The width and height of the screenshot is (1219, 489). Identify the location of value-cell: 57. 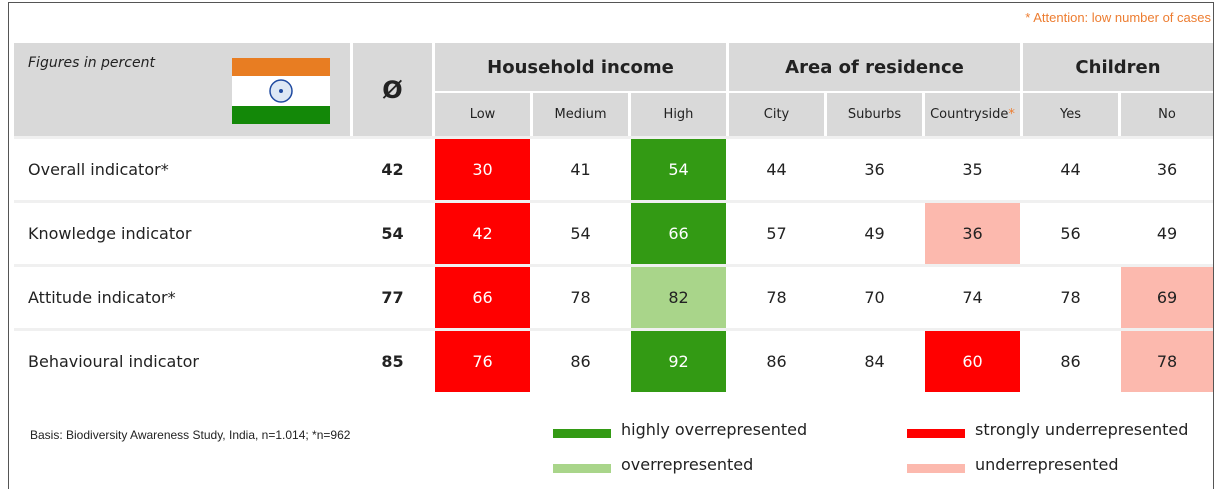
(776, 233).